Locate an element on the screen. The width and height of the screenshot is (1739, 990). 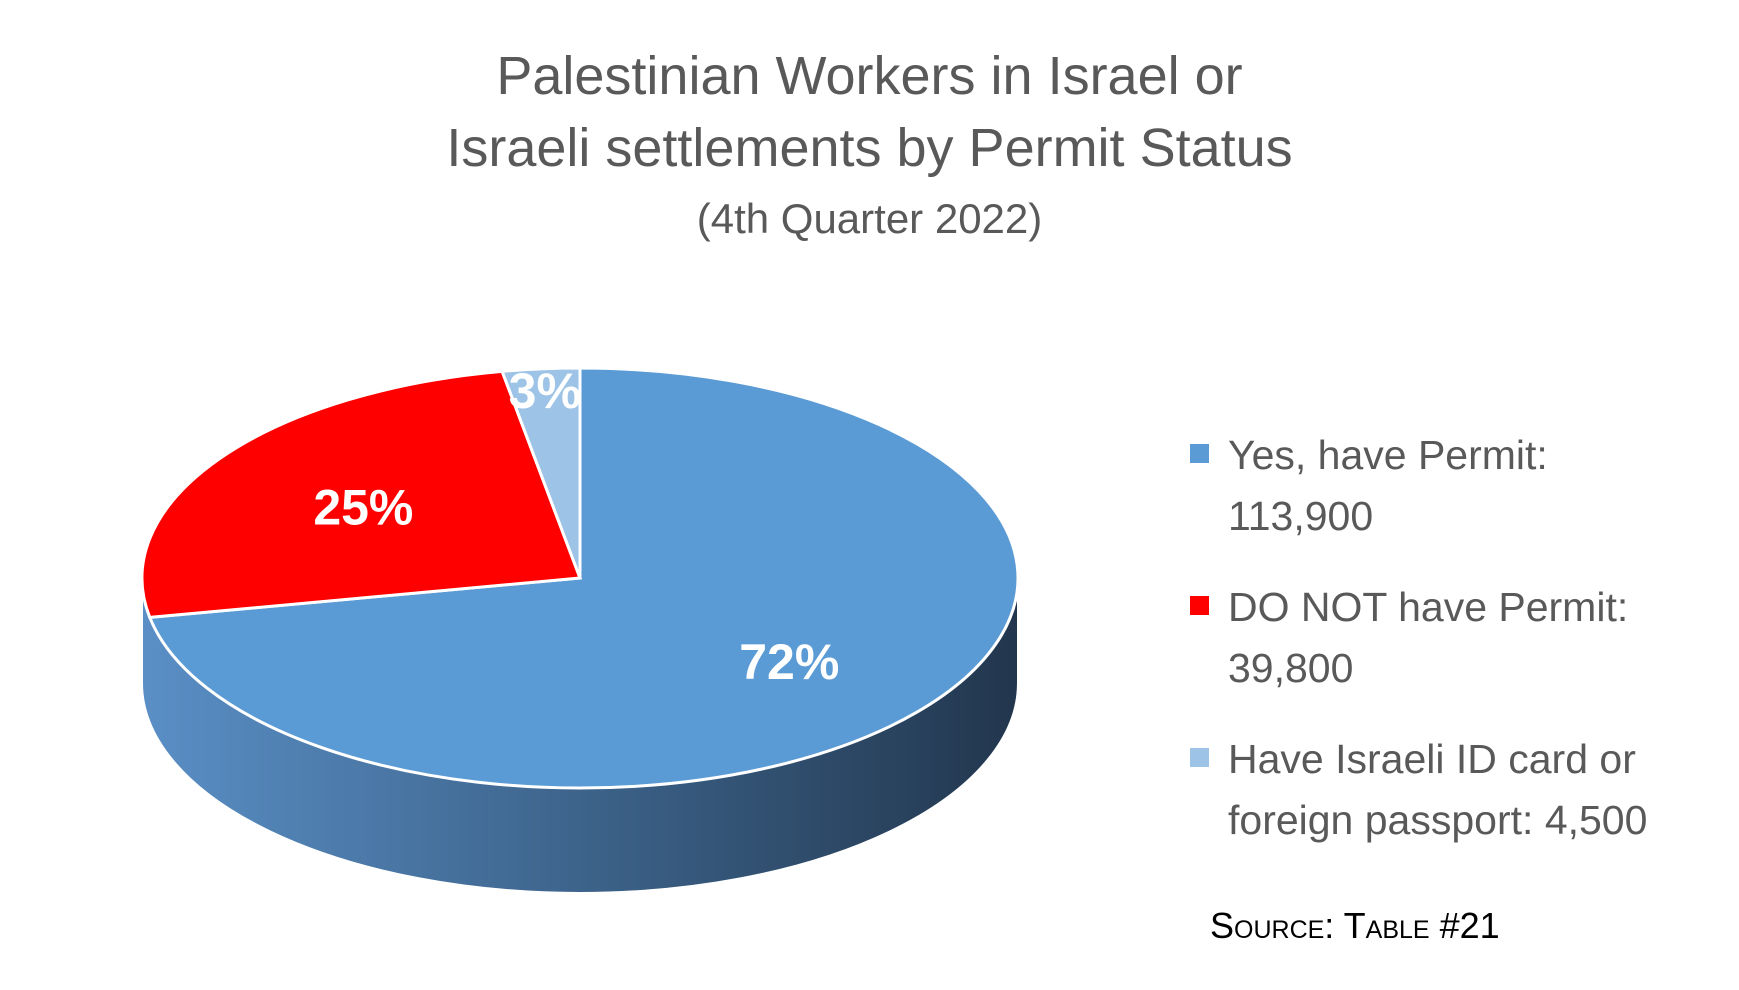
source-note: Source: Table #21 is located at coordinates (1355, 925).